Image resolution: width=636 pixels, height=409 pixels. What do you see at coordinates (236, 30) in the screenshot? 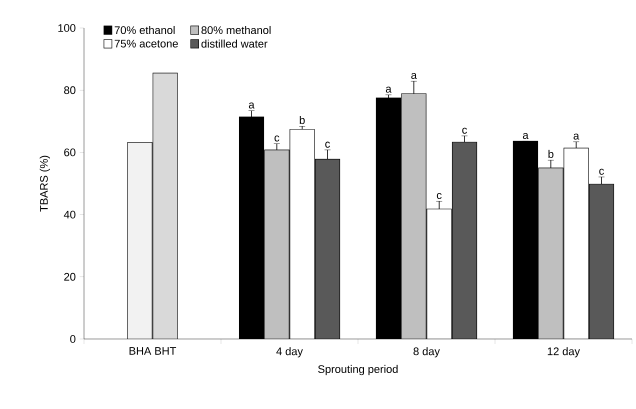
I see `legend-label: 80% methanol` at bounding box center [236, 30].